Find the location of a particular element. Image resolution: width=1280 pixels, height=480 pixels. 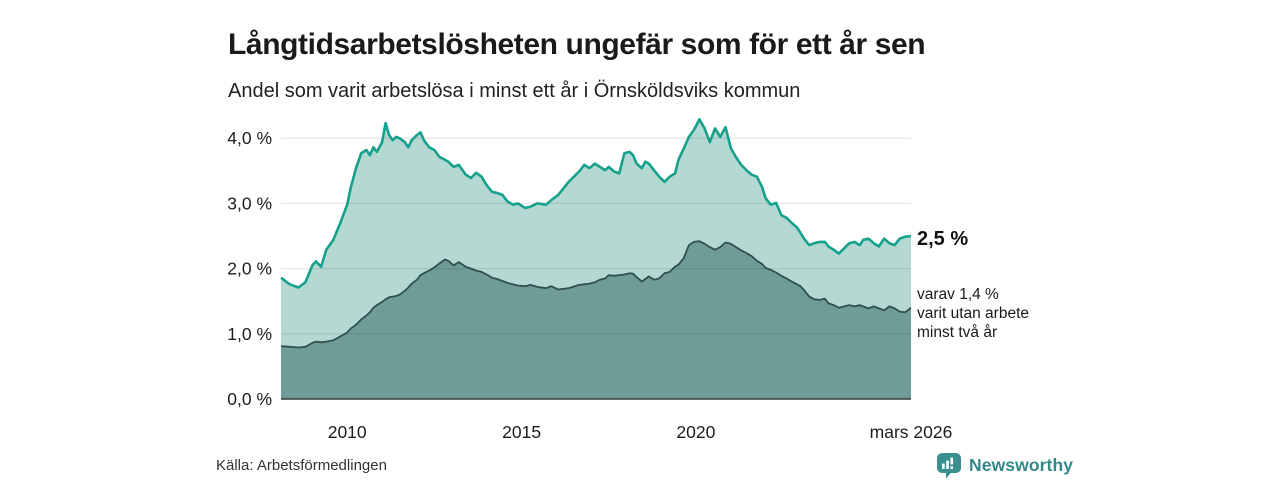

breakdown-annotation-line: varav 1,4 % is located at coordinates (958, 294).